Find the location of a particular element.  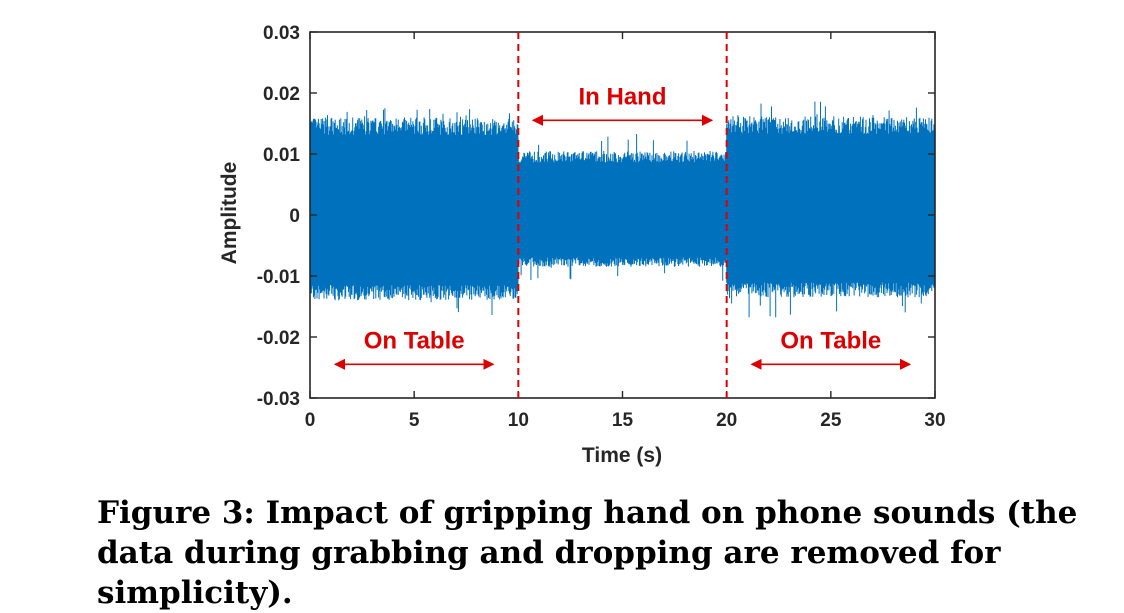

x-tick-label-6: 30 is located at coordinates (934, 420).